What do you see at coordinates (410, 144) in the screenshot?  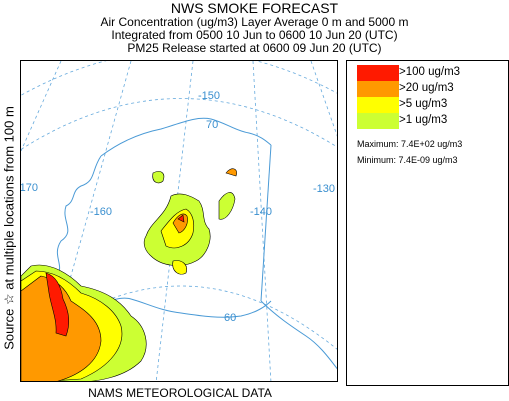 I see `maximum-value: Maximum: 7.4E+02 ug/m3` at bounding box center [410, 144].